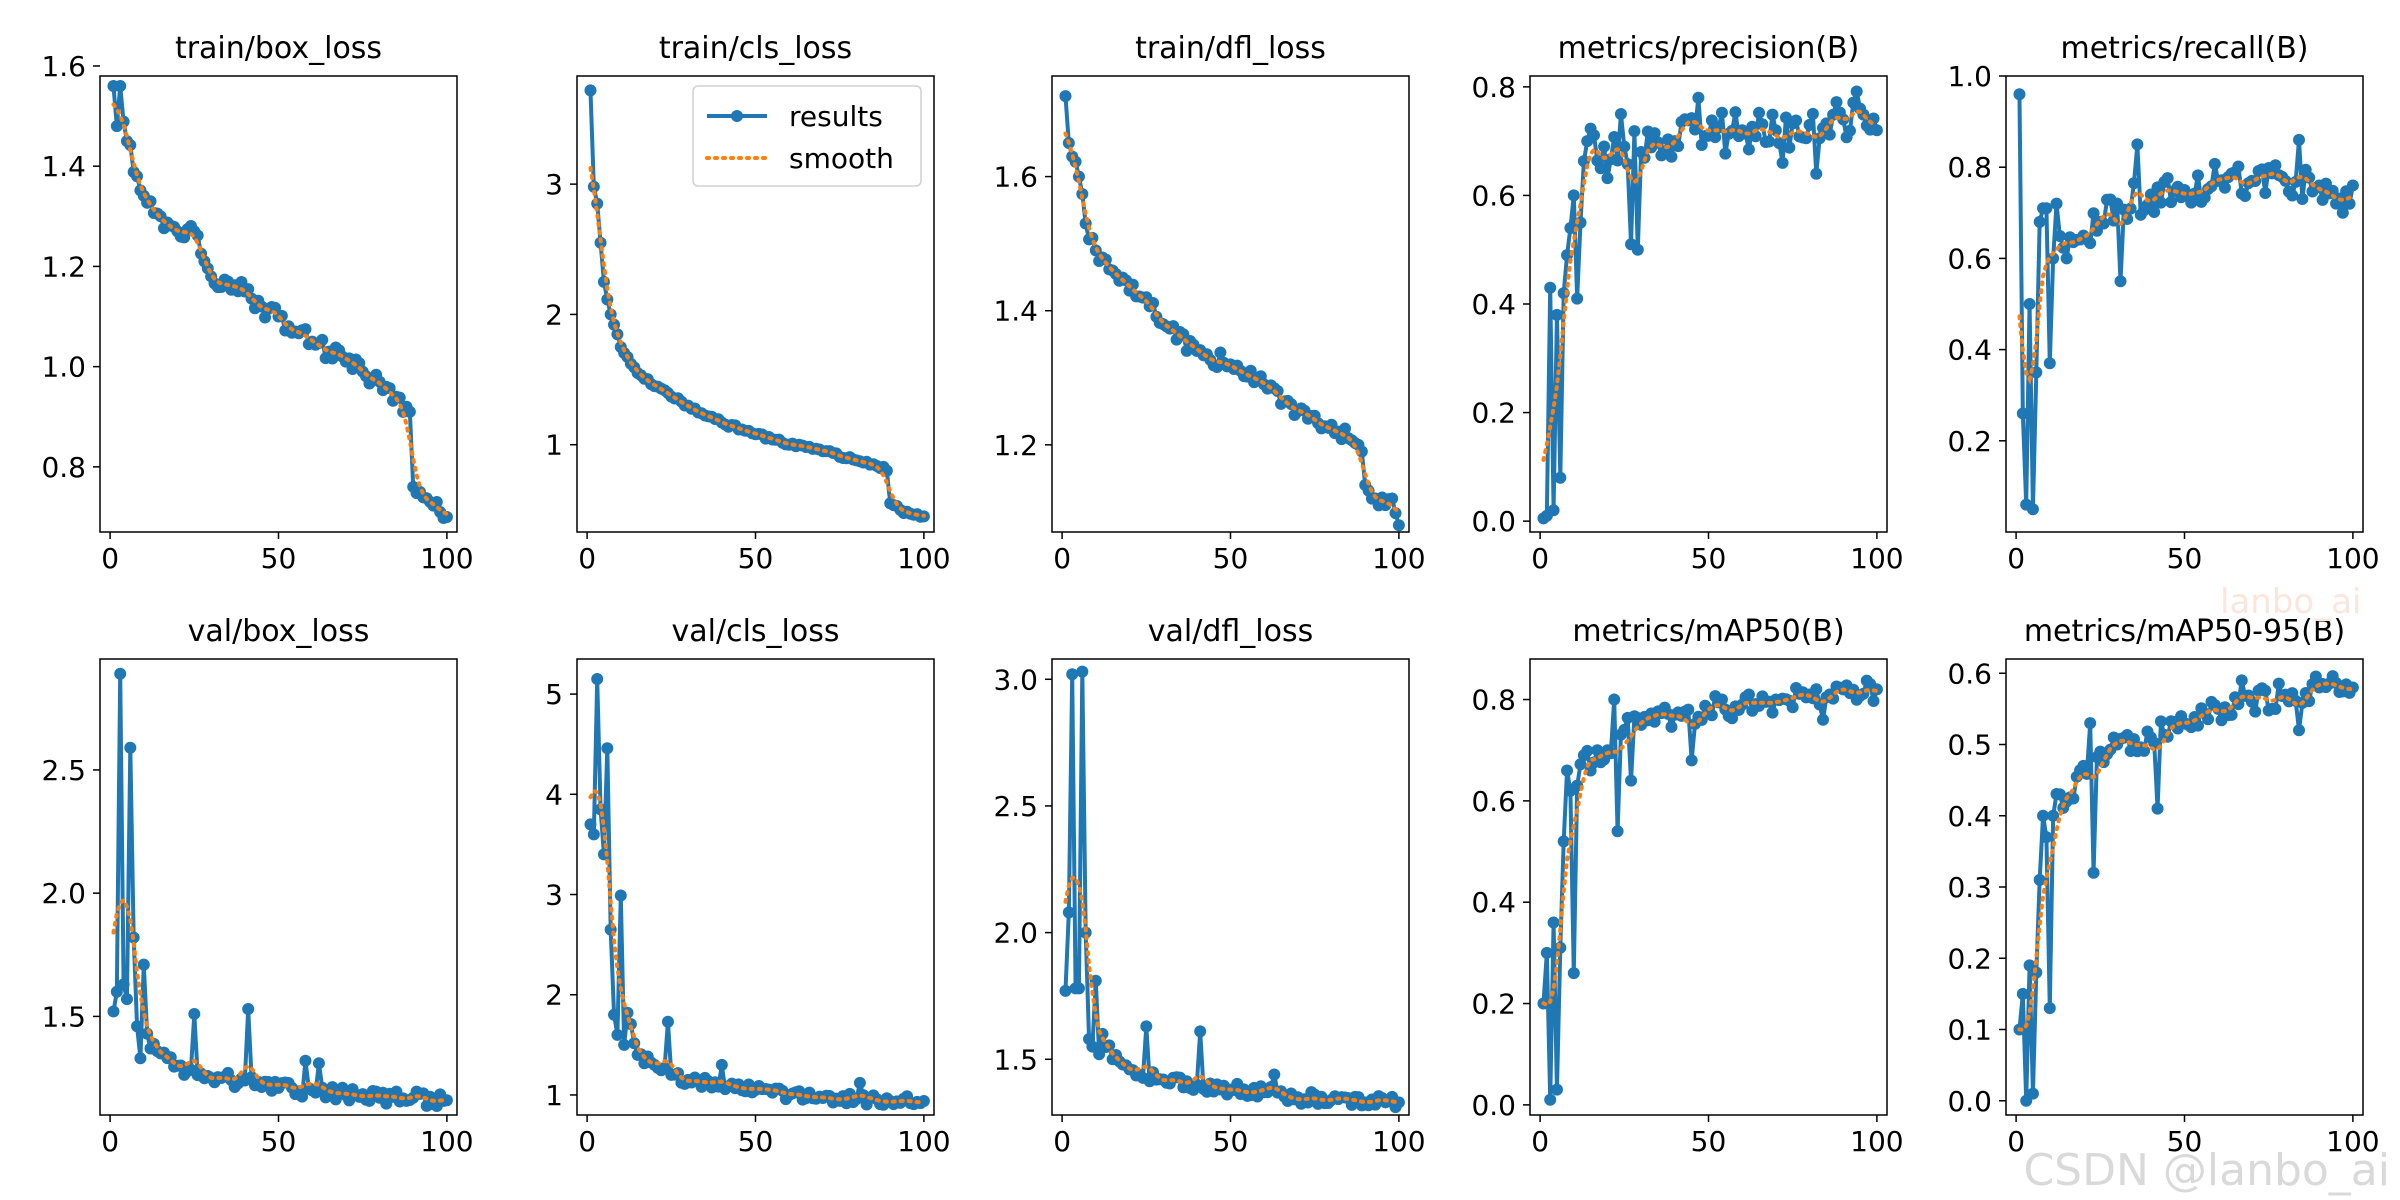  What do you see at coordinates (2184, 48) in the screenshot?
I see `chart-title: metrics/recall(B)` at bounding box center [2184, 48].